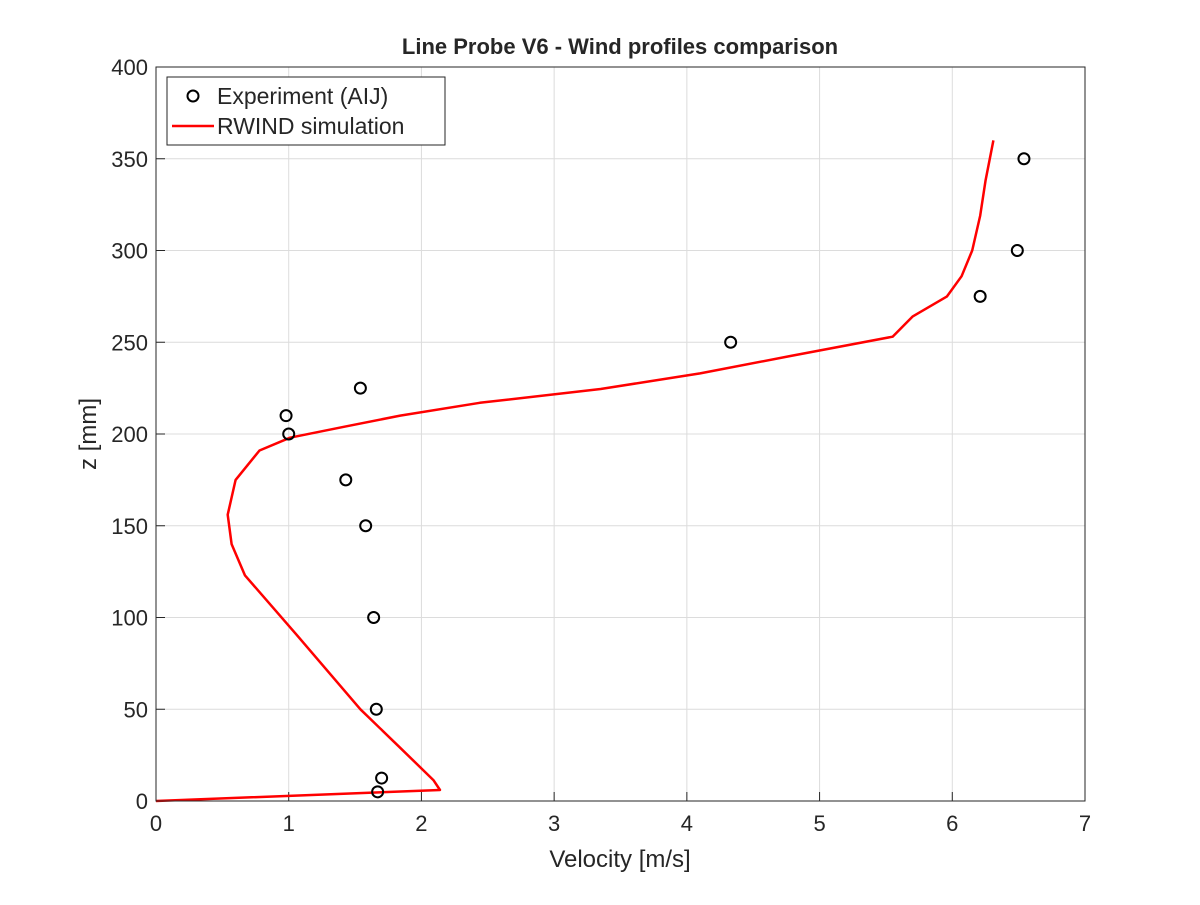 This screenshot has width=1200, height=905. Describe the element at coordinates (136, 709) in the screenshot. I see `y-tick-label: 50` at that location.